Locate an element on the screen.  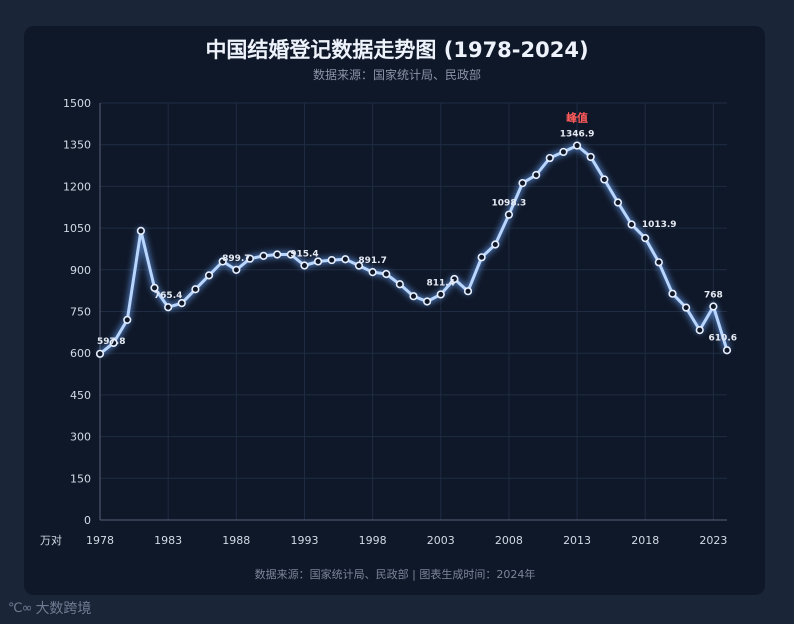
y-tick-label: 300 is located at coordinates (80, 437).